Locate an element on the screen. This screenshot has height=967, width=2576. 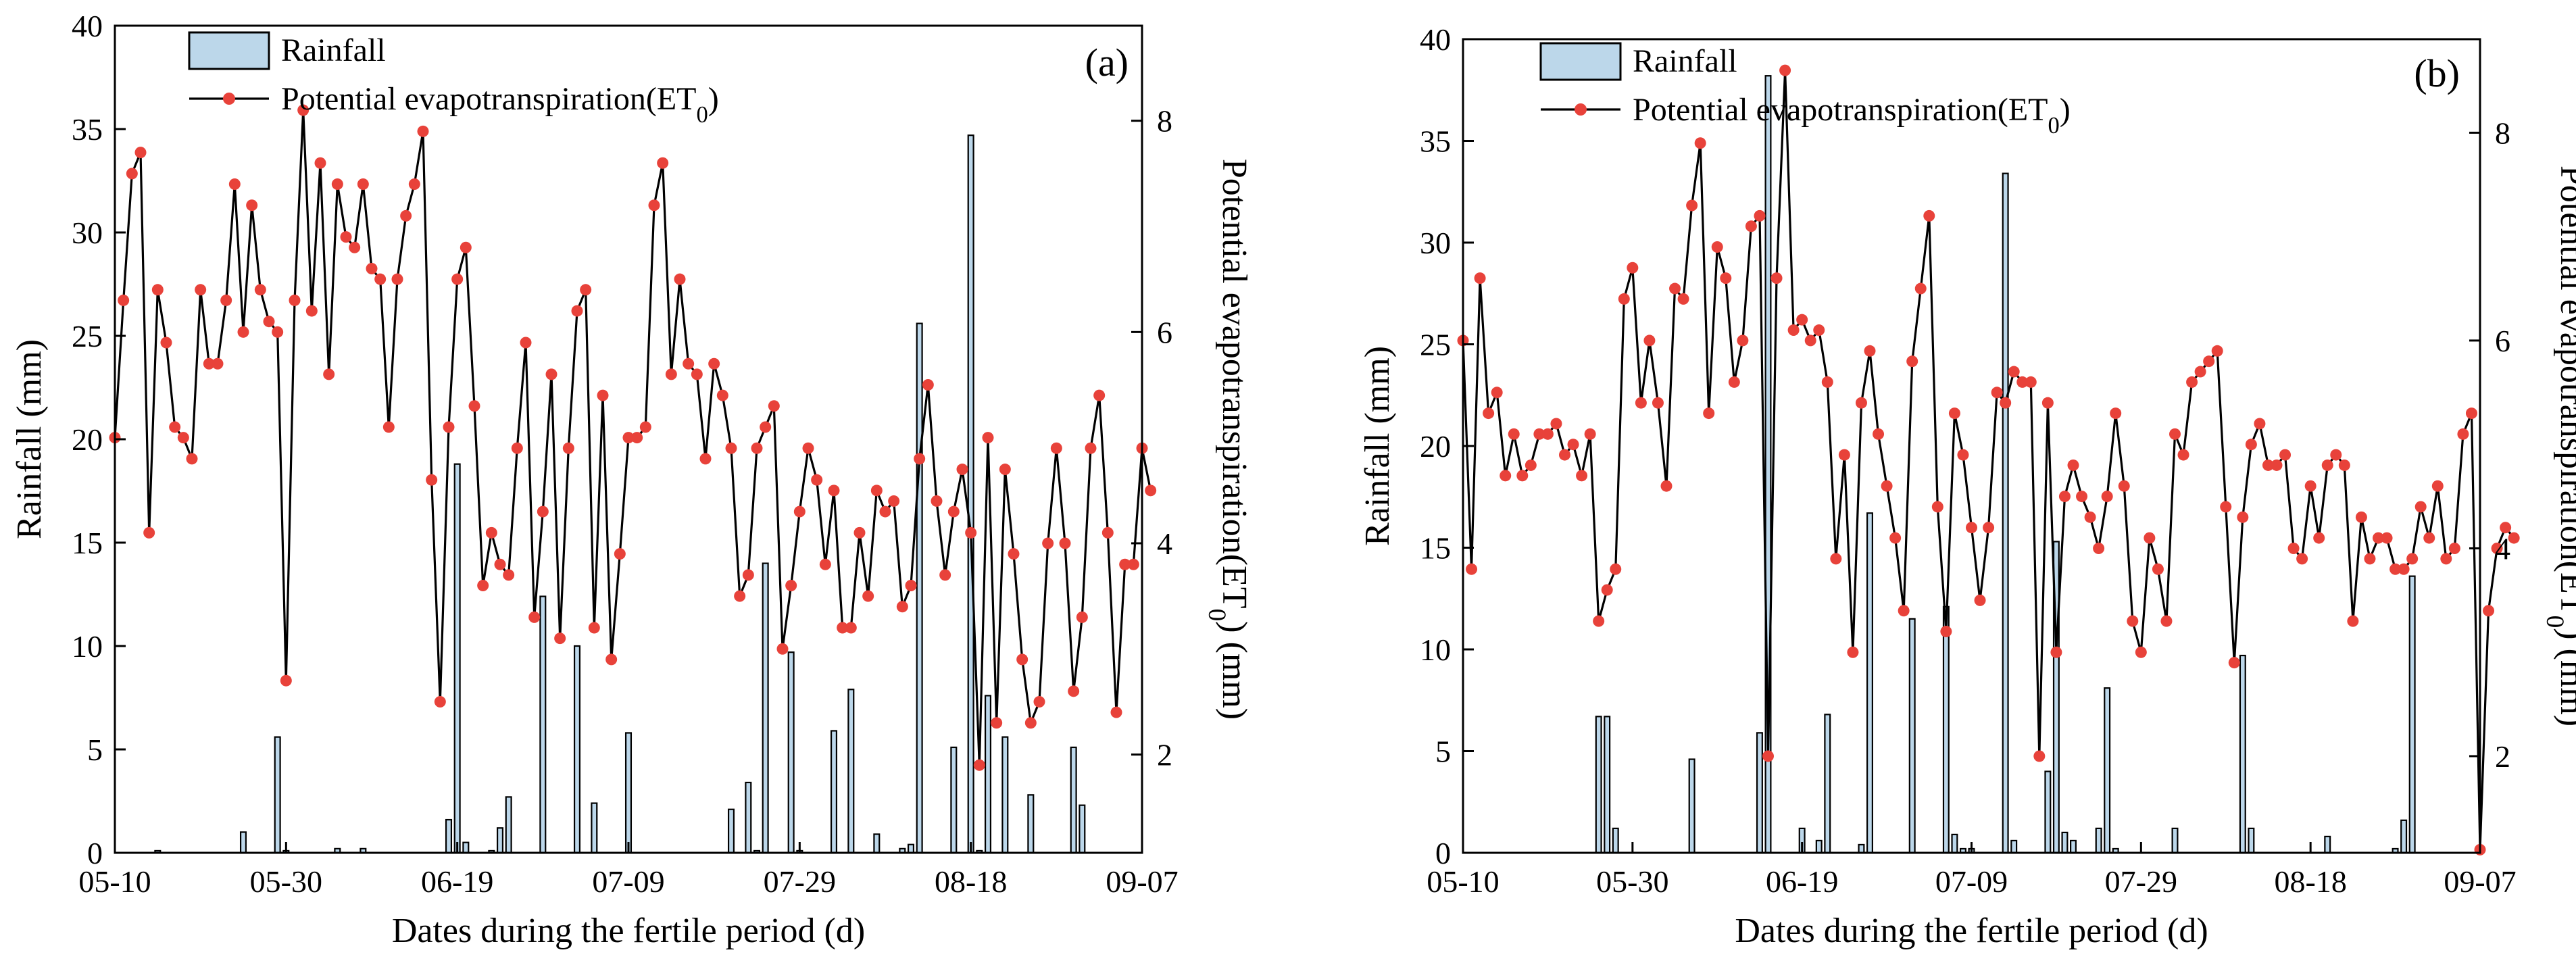
x-tick-label: 05-30 is located at coordinates (1632, 881).